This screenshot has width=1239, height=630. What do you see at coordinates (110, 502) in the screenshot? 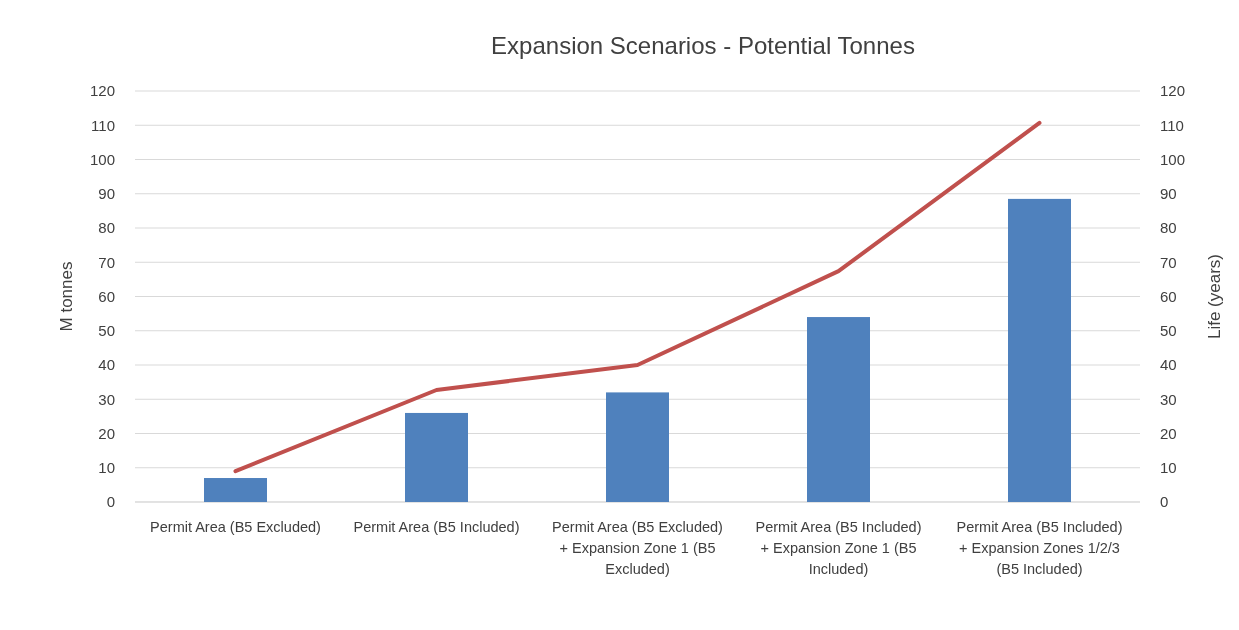
I see `y-tick-label: 0` at bounding box center [110, 502].